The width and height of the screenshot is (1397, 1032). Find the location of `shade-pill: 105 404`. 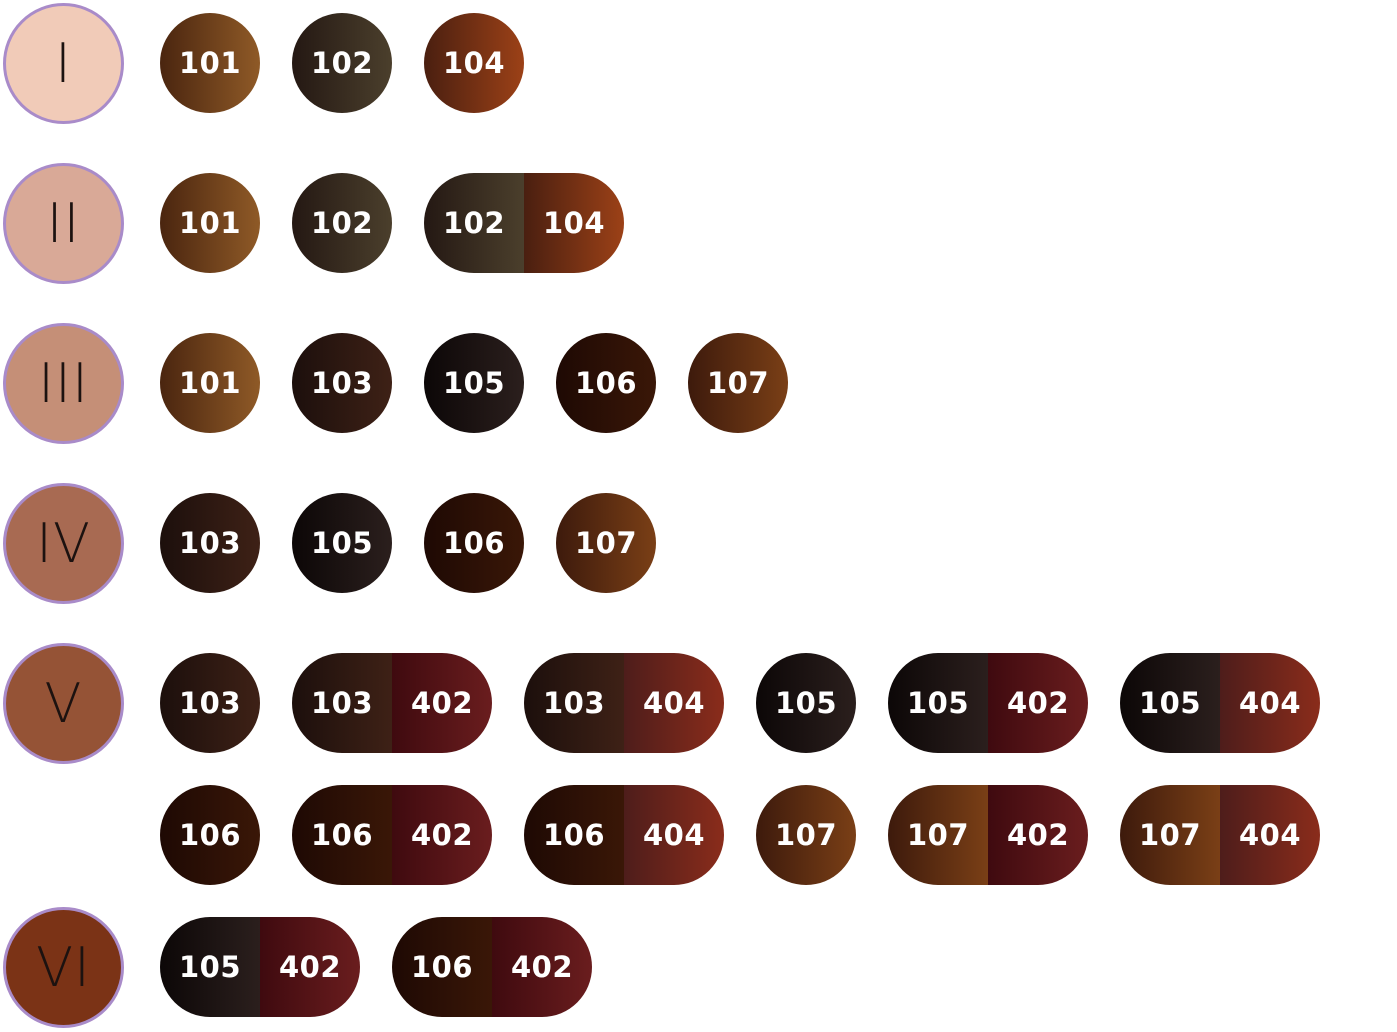

shade-pill: 105 404 is located at coordinates (1220, 703).